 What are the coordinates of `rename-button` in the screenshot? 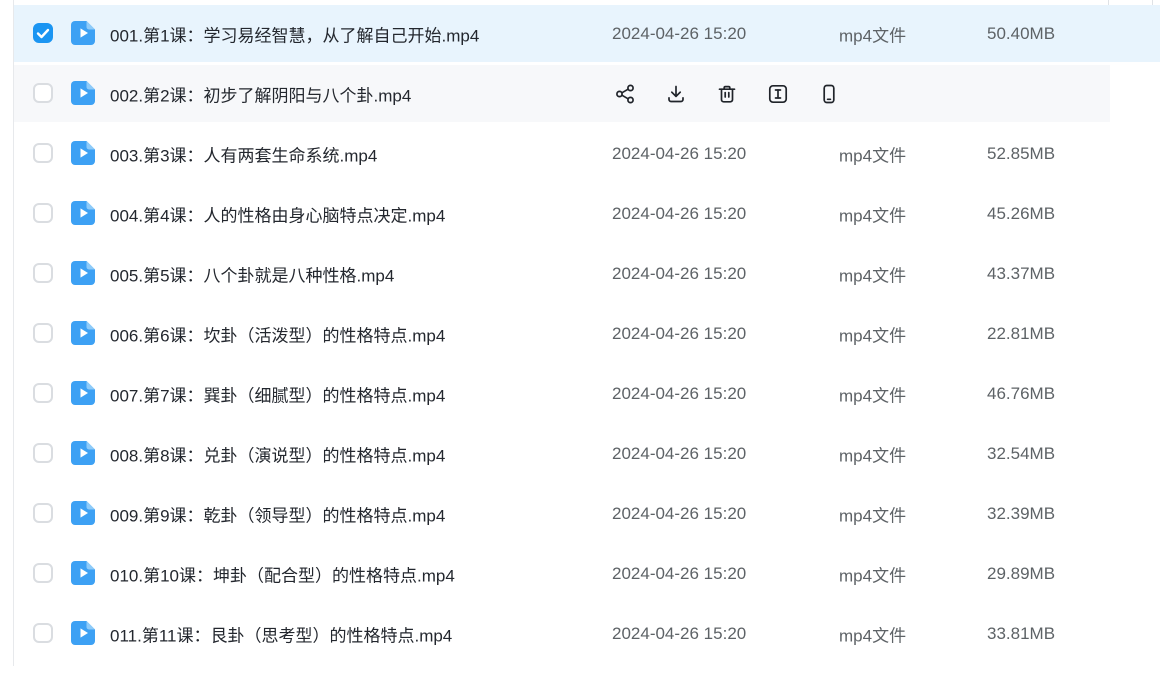 It's located at (778, 94).